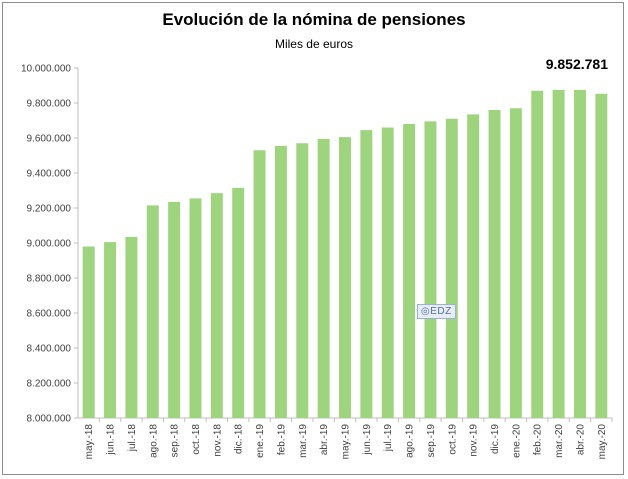  I want to click on x-tick-label: may.-20, so click(602, 442).